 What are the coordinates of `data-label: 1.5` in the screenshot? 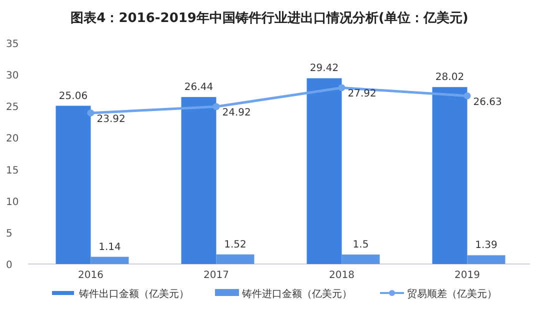 It's located at (360, 245).